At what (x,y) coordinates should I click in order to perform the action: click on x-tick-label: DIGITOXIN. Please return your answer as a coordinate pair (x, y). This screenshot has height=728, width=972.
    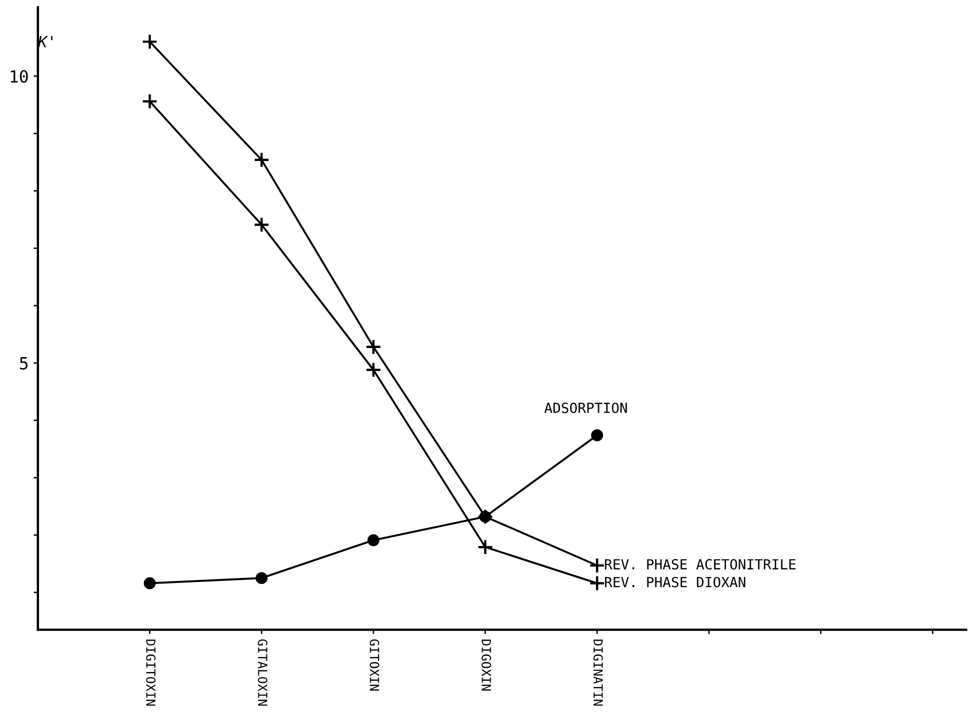
    Looking at the image, I should click on (151, 673).